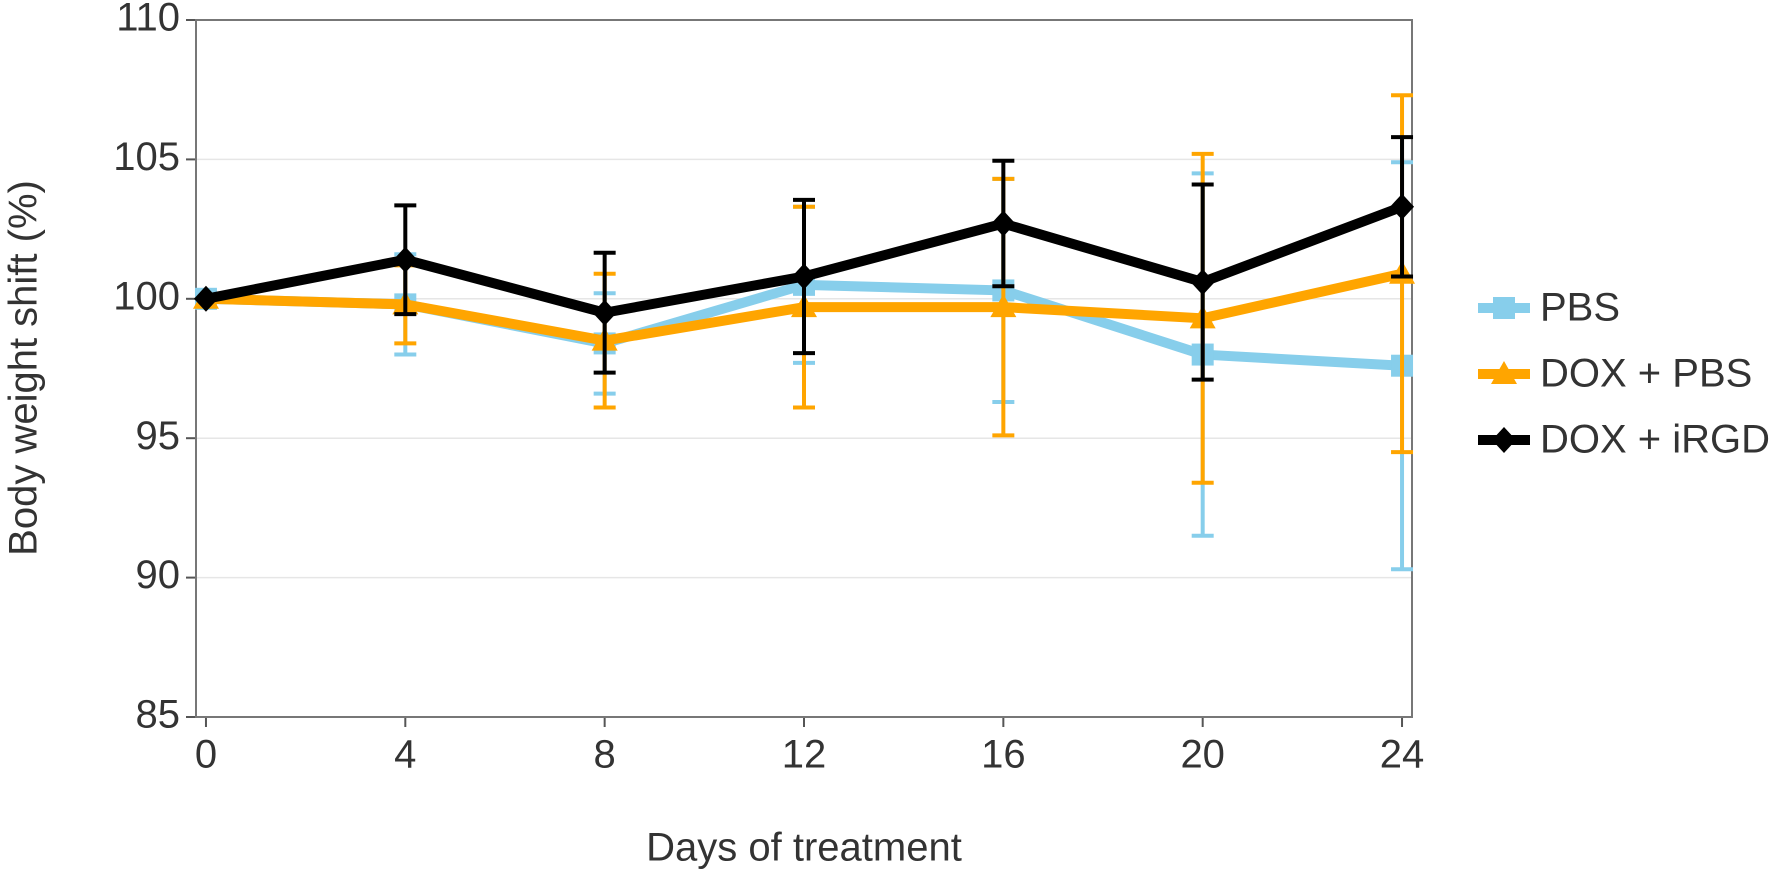 This screenshot has height=878, width=1772. What do you see at coordinates (1202, 755) in the screenshot?
I see `x-tick-label: 20` at bounding box center [1202, 755].